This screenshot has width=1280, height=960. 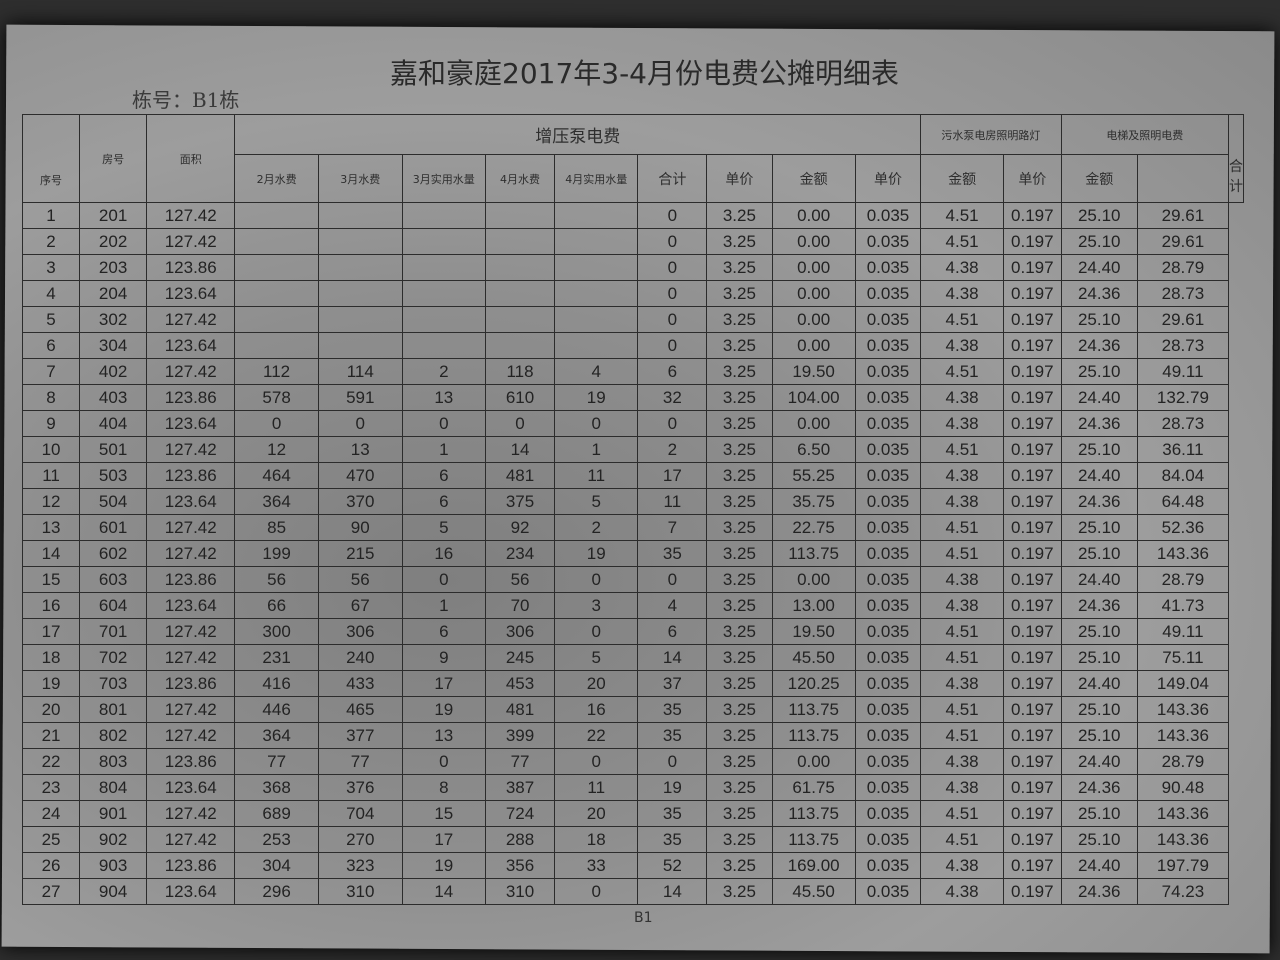 What do you see at coordinates (813, 319) in the screenshot?
I see `cell-amount: 0.00` at bounding box center [813, 319].